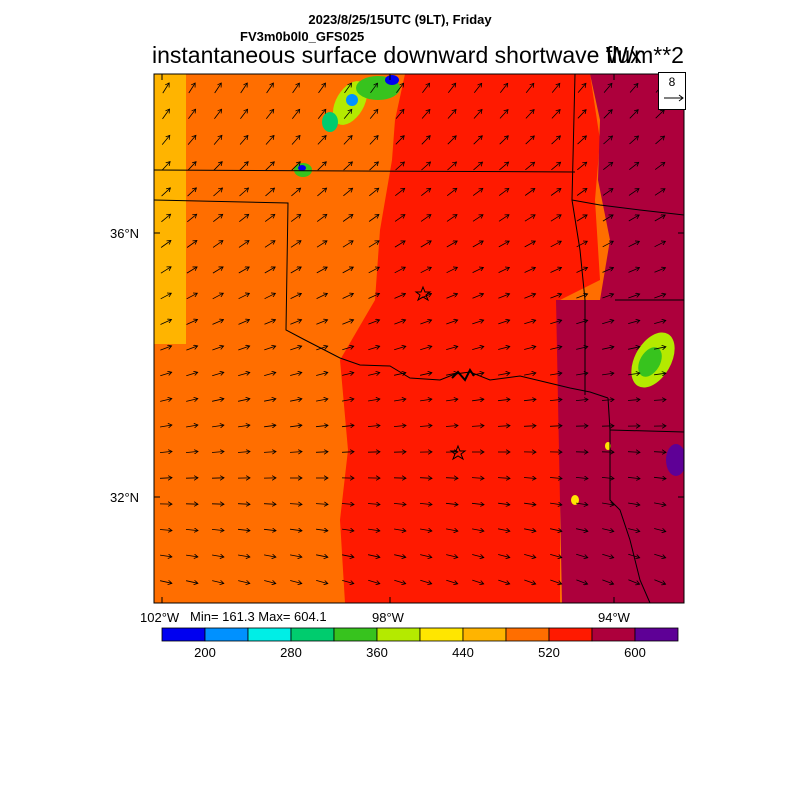  Describe the element at coordinates (635, 652) in the screenshot. I see `colorbar-label: 600` at that location.